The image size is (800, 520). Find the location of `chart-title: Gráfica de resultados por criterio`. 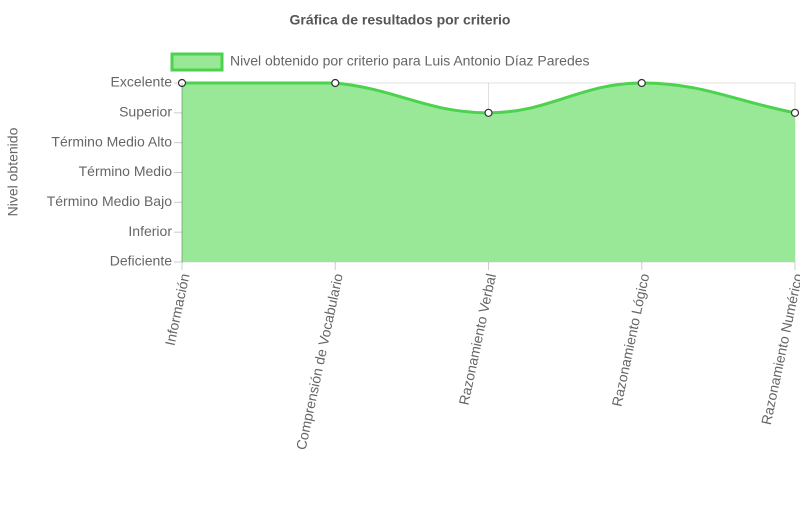

chart-title: Gráfica de resultados por criterio is located at coordinates (400, 20).